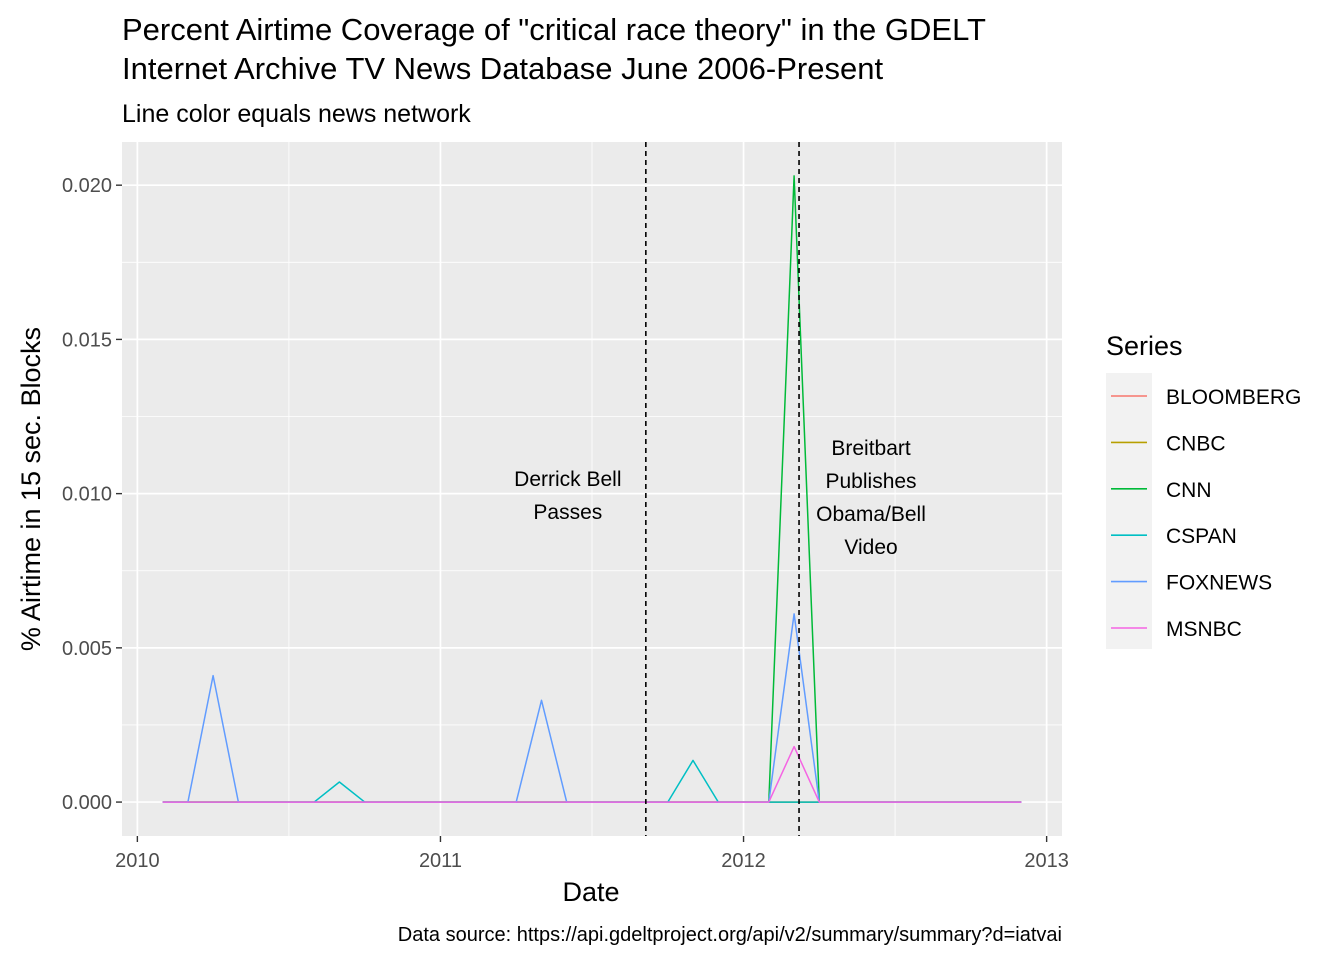 This screenshot has height=960, width=1344. I want to click on x-tick-label: 2013, so click(1046, 861).